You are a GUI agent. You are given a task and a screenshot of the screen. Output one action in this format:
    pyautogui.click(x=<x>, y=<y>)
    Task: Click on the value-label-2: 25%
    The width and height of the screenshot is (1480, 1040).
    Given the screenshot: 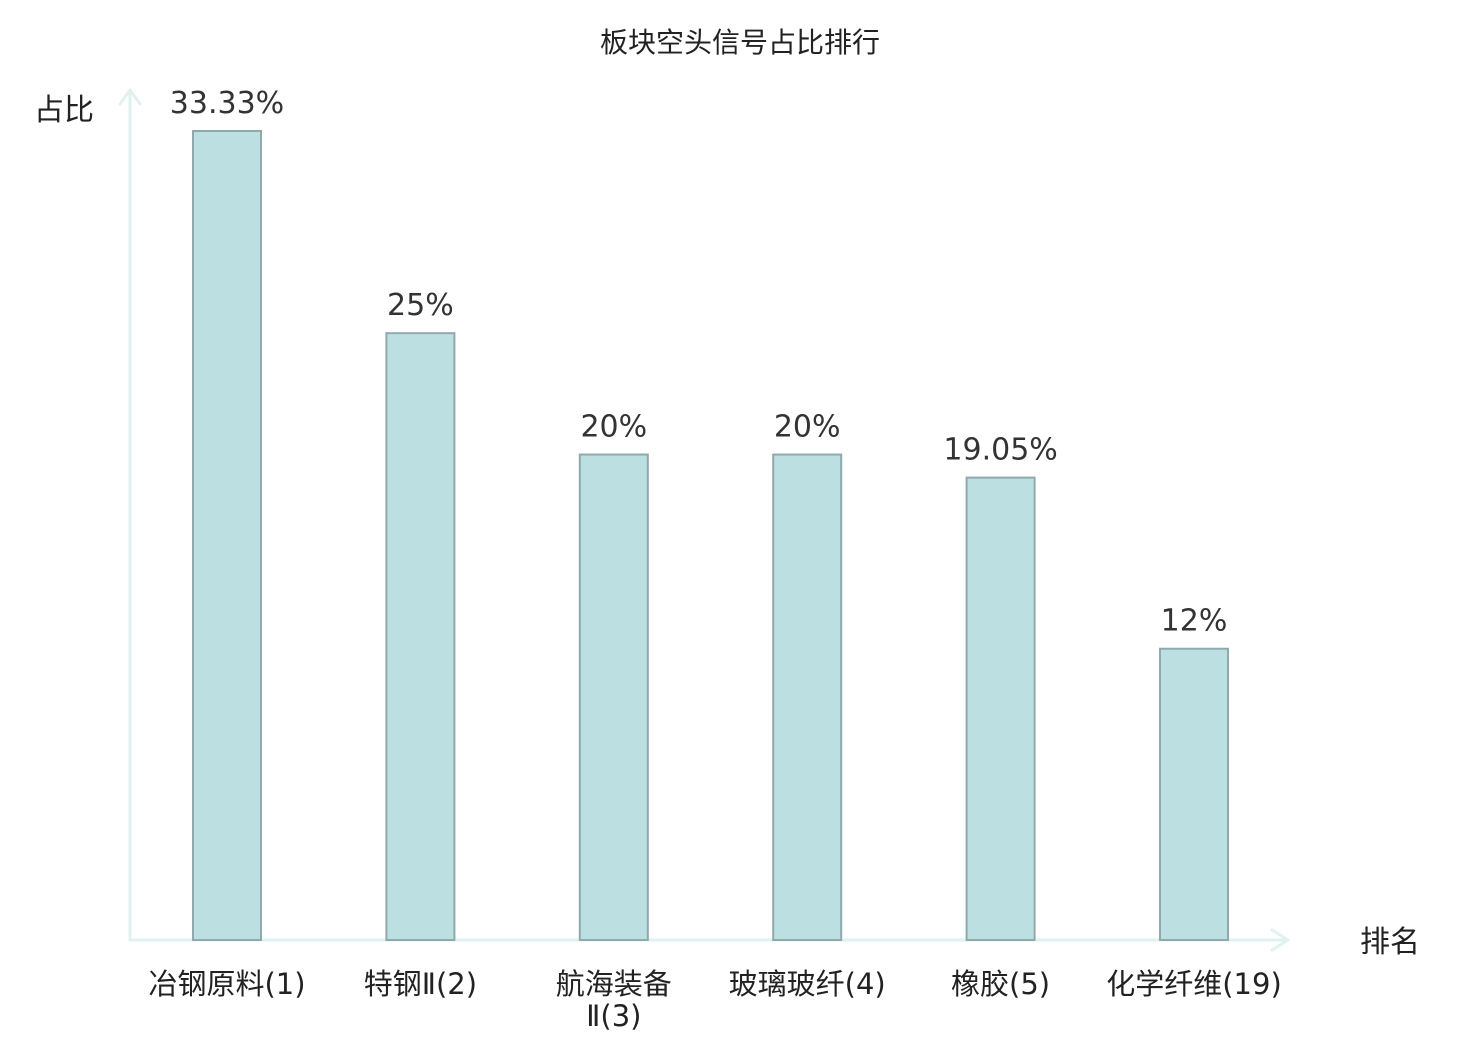 What is the action you would take?
    pyautogui.click(x=420, y=305)
    